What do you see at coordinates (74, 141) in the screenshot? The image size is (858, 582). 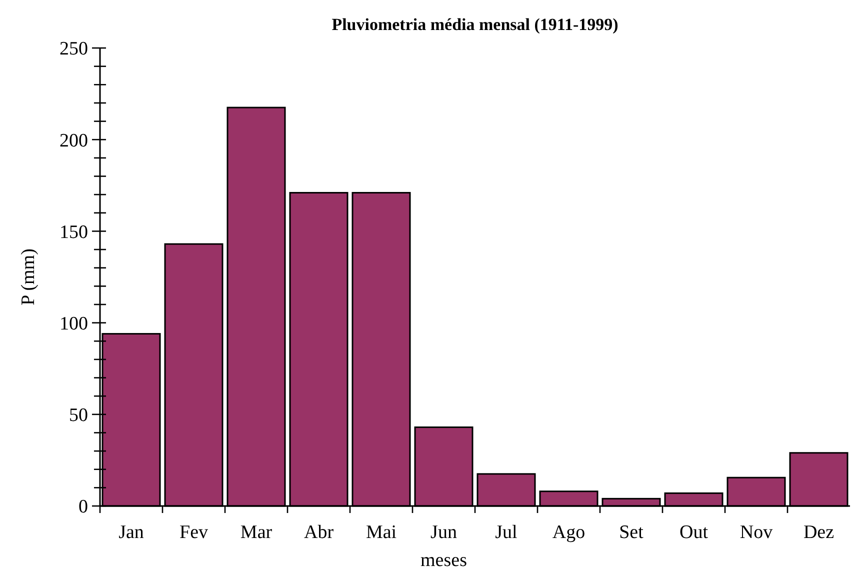 I see `y-tick-label: 200` at bounding box center [74, 141].